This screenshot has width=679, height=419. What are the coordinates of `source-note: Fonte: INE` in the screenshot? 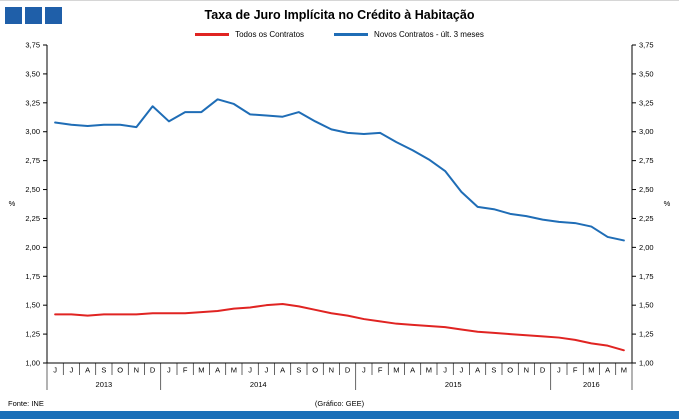 It's located at (26, 403).